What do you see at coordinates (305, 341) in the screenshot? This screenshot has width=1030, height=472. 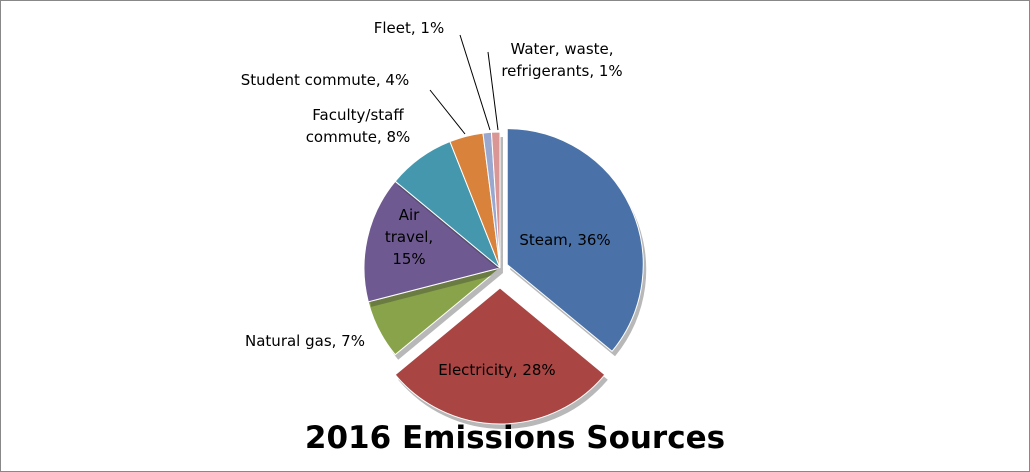 I see `data-label: Natural gas, 7%` at bounding box center [305, 341].